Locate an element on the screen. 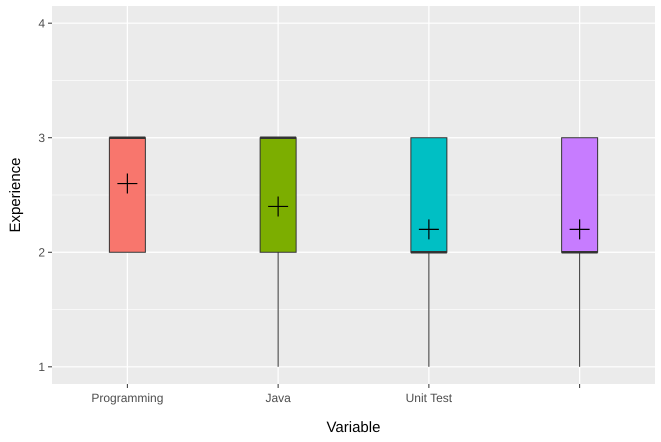 The width and height of the screenshot is (661, 442). y-tick-label: 3 is located at coordinates (42, 137).